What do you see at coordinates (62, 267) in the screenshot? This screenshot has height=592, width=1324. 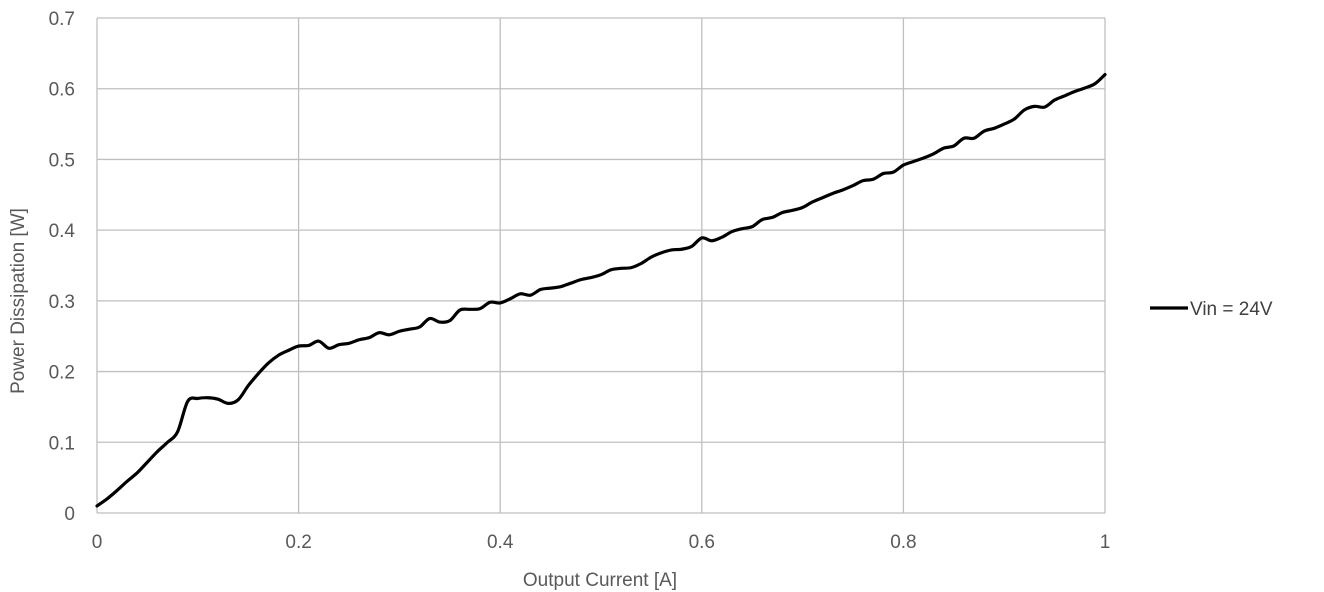 I see `y-axis-ticks: 0 0.1 0.2 0.3 0.4 0.5 0.6 0.7` at bounding box center [62, 267].